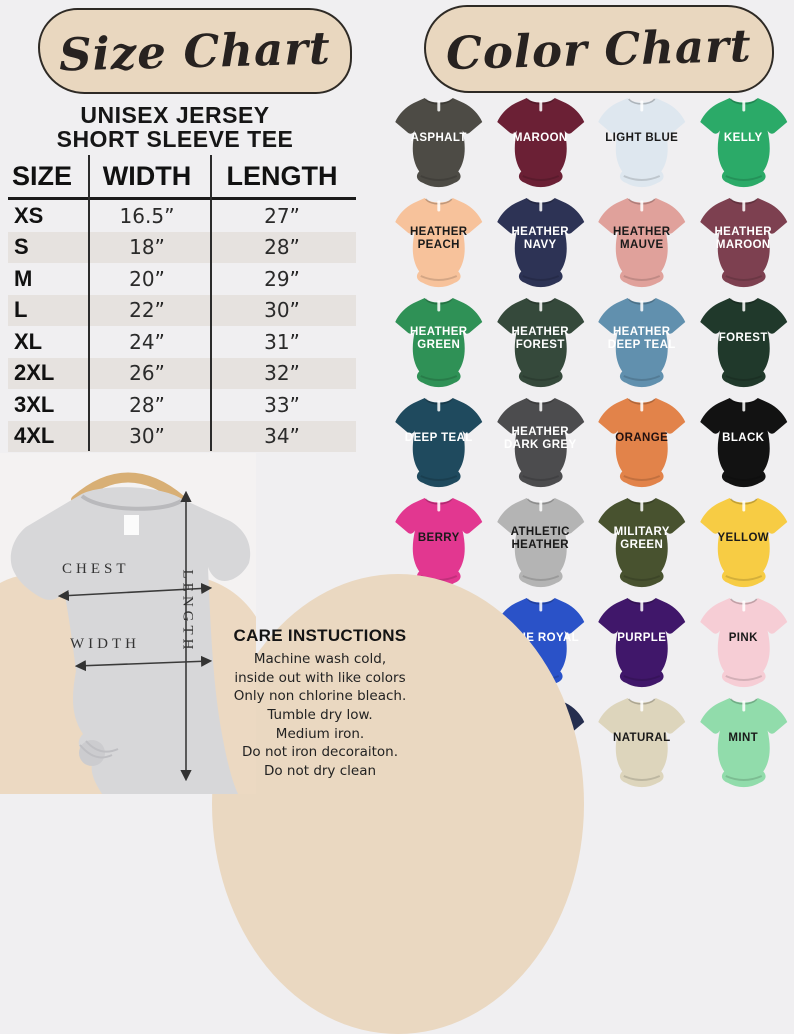  I want to click on color-name-label: FOREST, so click(744, 339).